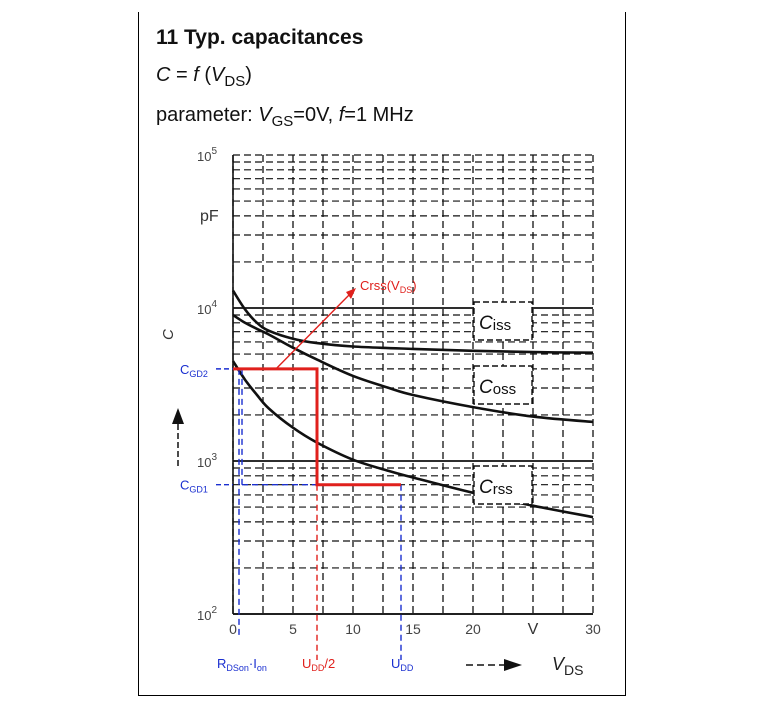 The image size is (774, 710). I want to click on chart-title: 11 Typ. capacitances, so click(260, 37).